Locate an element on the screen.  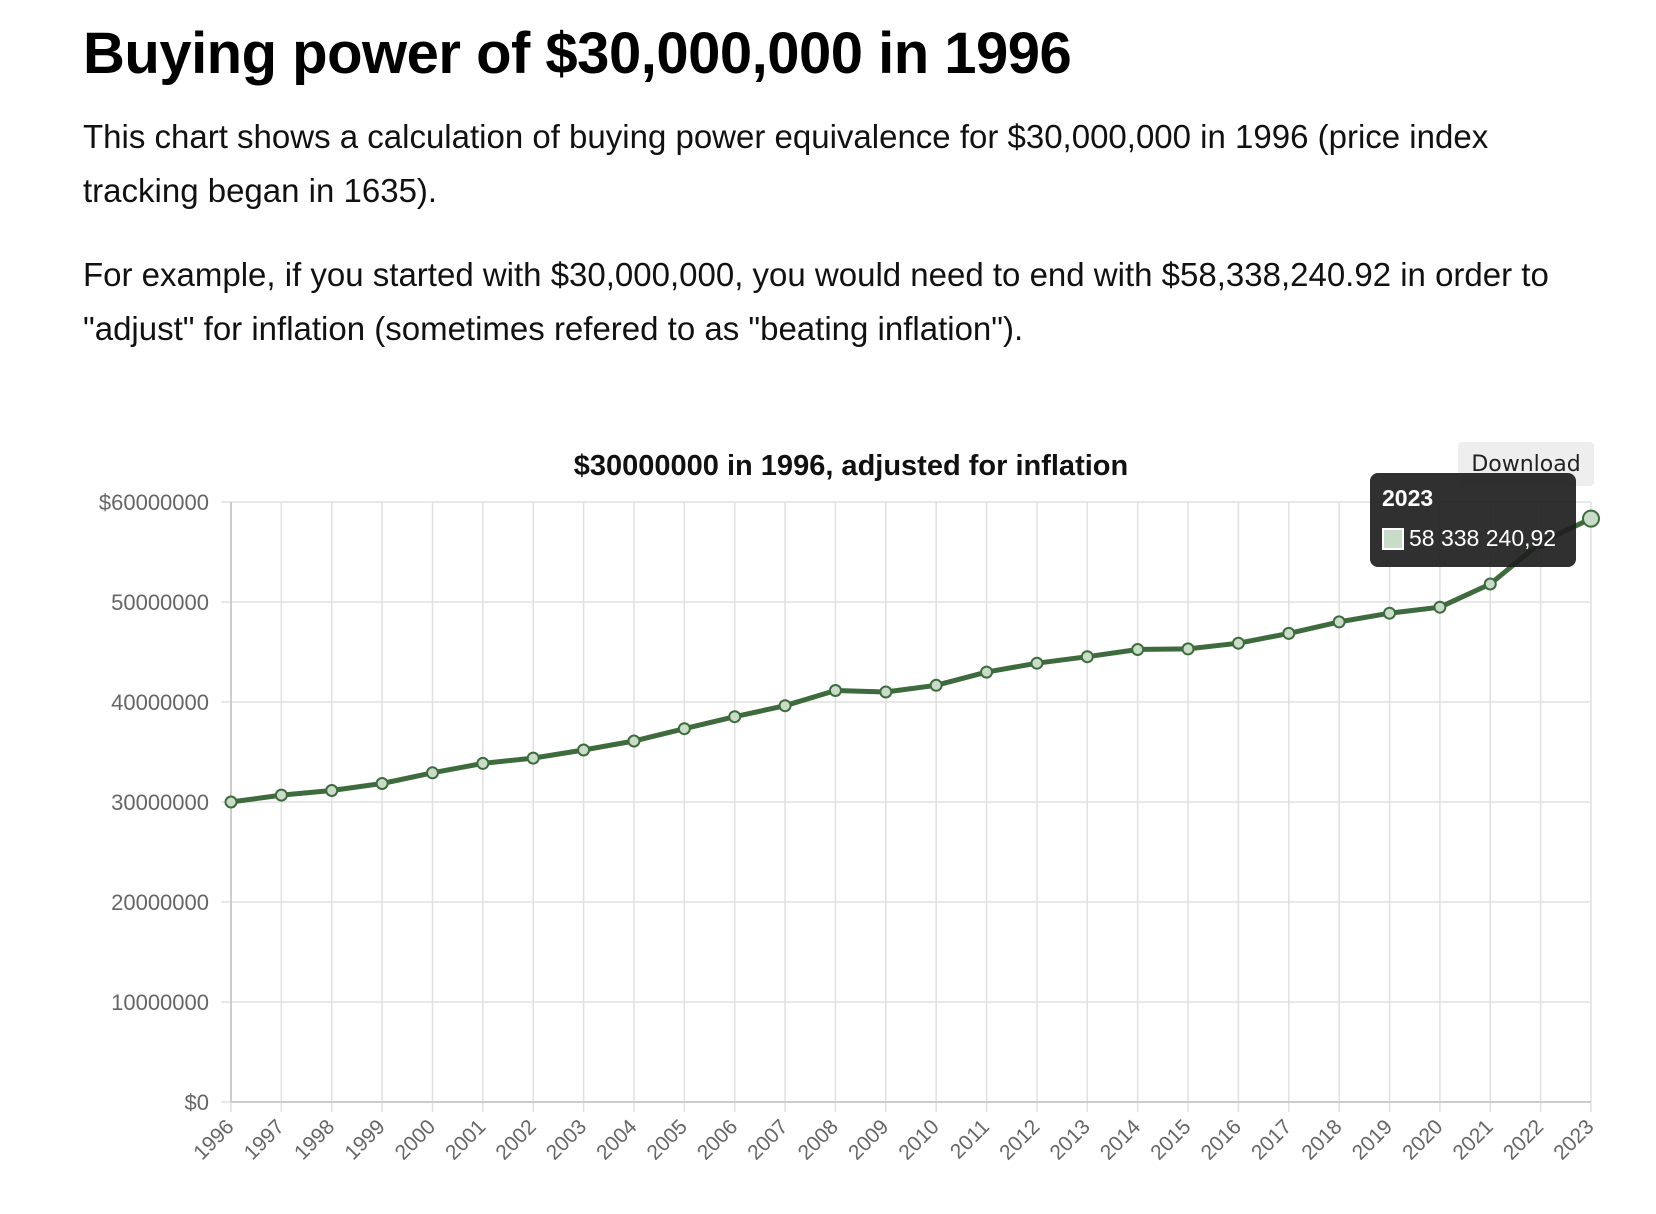
y-tick-label: 20000000 is located at coordinates (160, 902).